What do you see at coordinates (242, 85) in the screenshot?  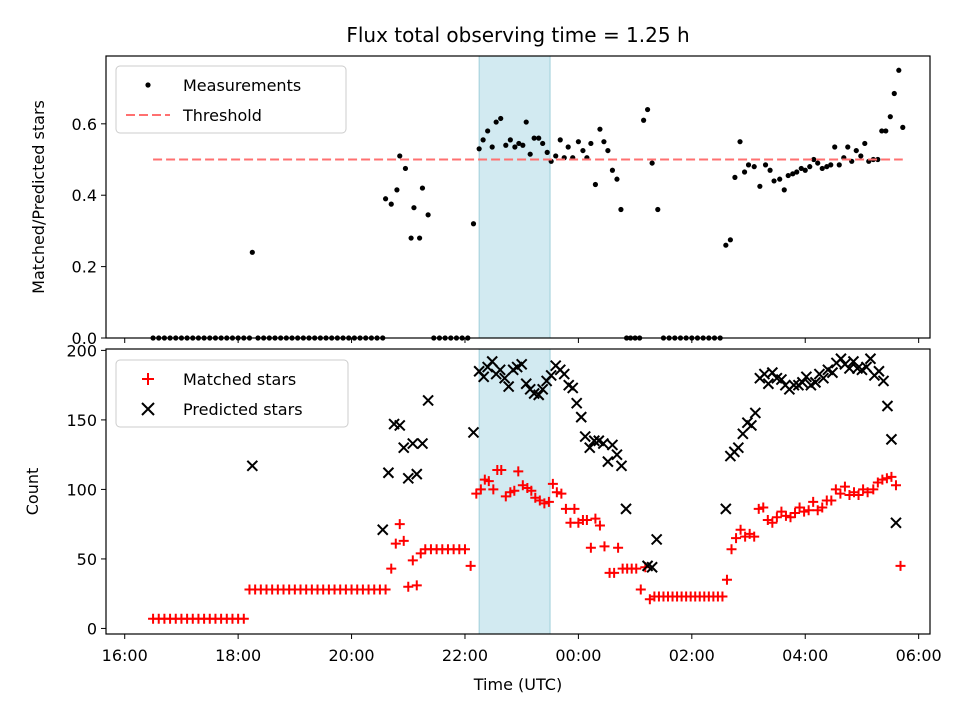 I see `legend-label: Measurements` at bounding box center [242, 85].